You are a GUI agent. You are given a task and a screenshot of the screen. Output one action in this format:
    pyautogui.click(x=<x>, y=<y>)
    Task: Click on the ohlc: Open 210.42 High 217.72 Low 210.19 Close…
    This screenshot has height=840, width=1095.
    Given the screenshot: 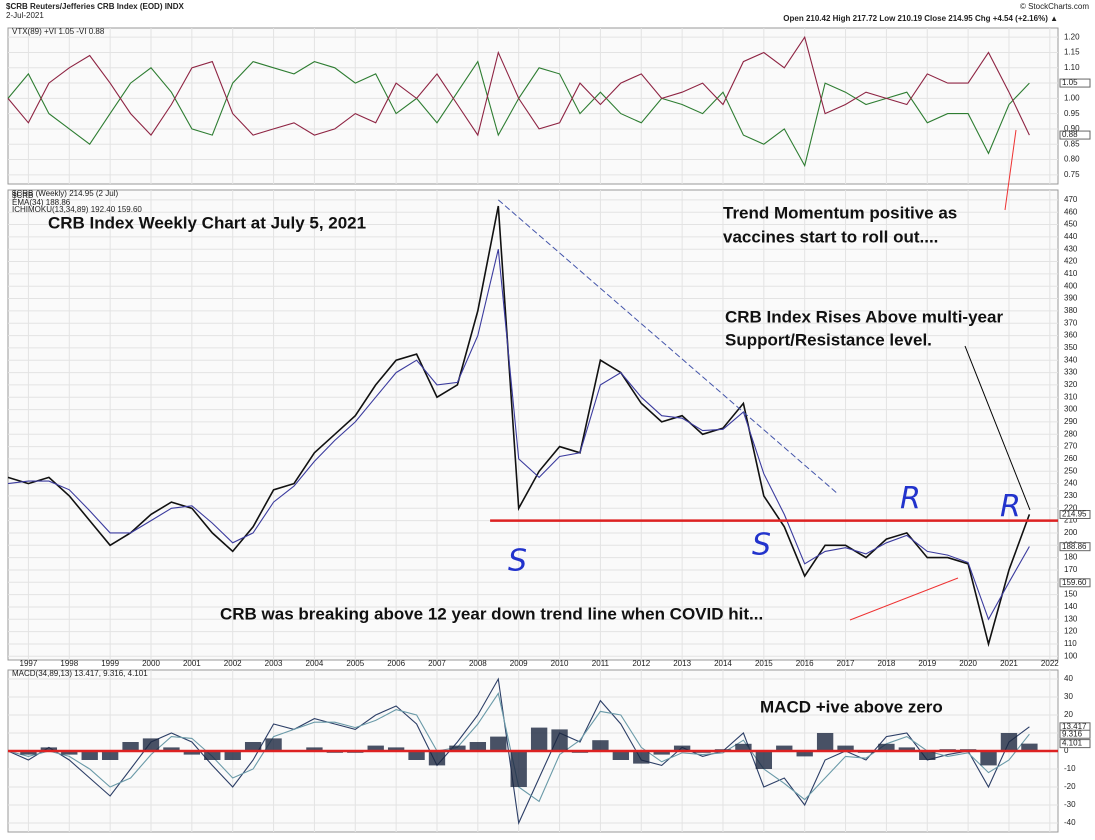 What is the action you would take?
    pyautogui.click(x=920, y=18)
    